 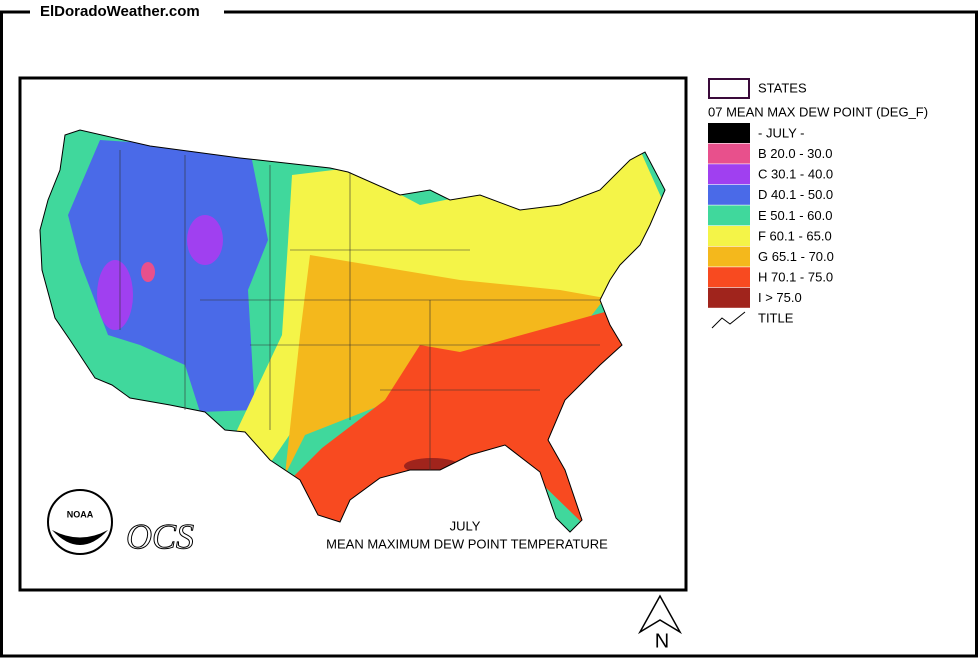 I want to click on legend-label: B 20.0 - 30.0, so click(x=795, y=153).